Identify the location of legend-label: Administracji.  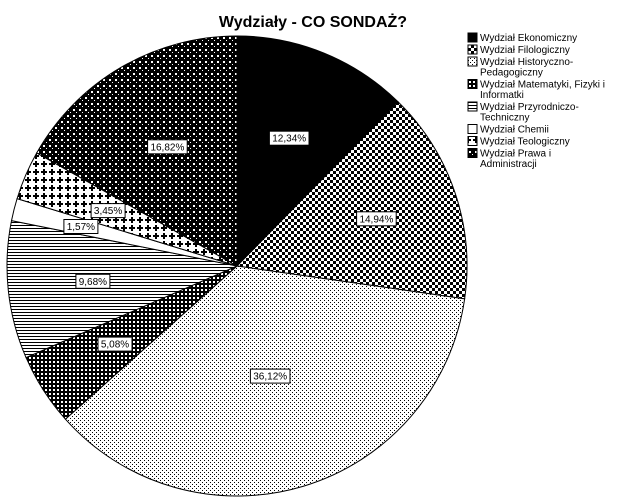
(508, 164).